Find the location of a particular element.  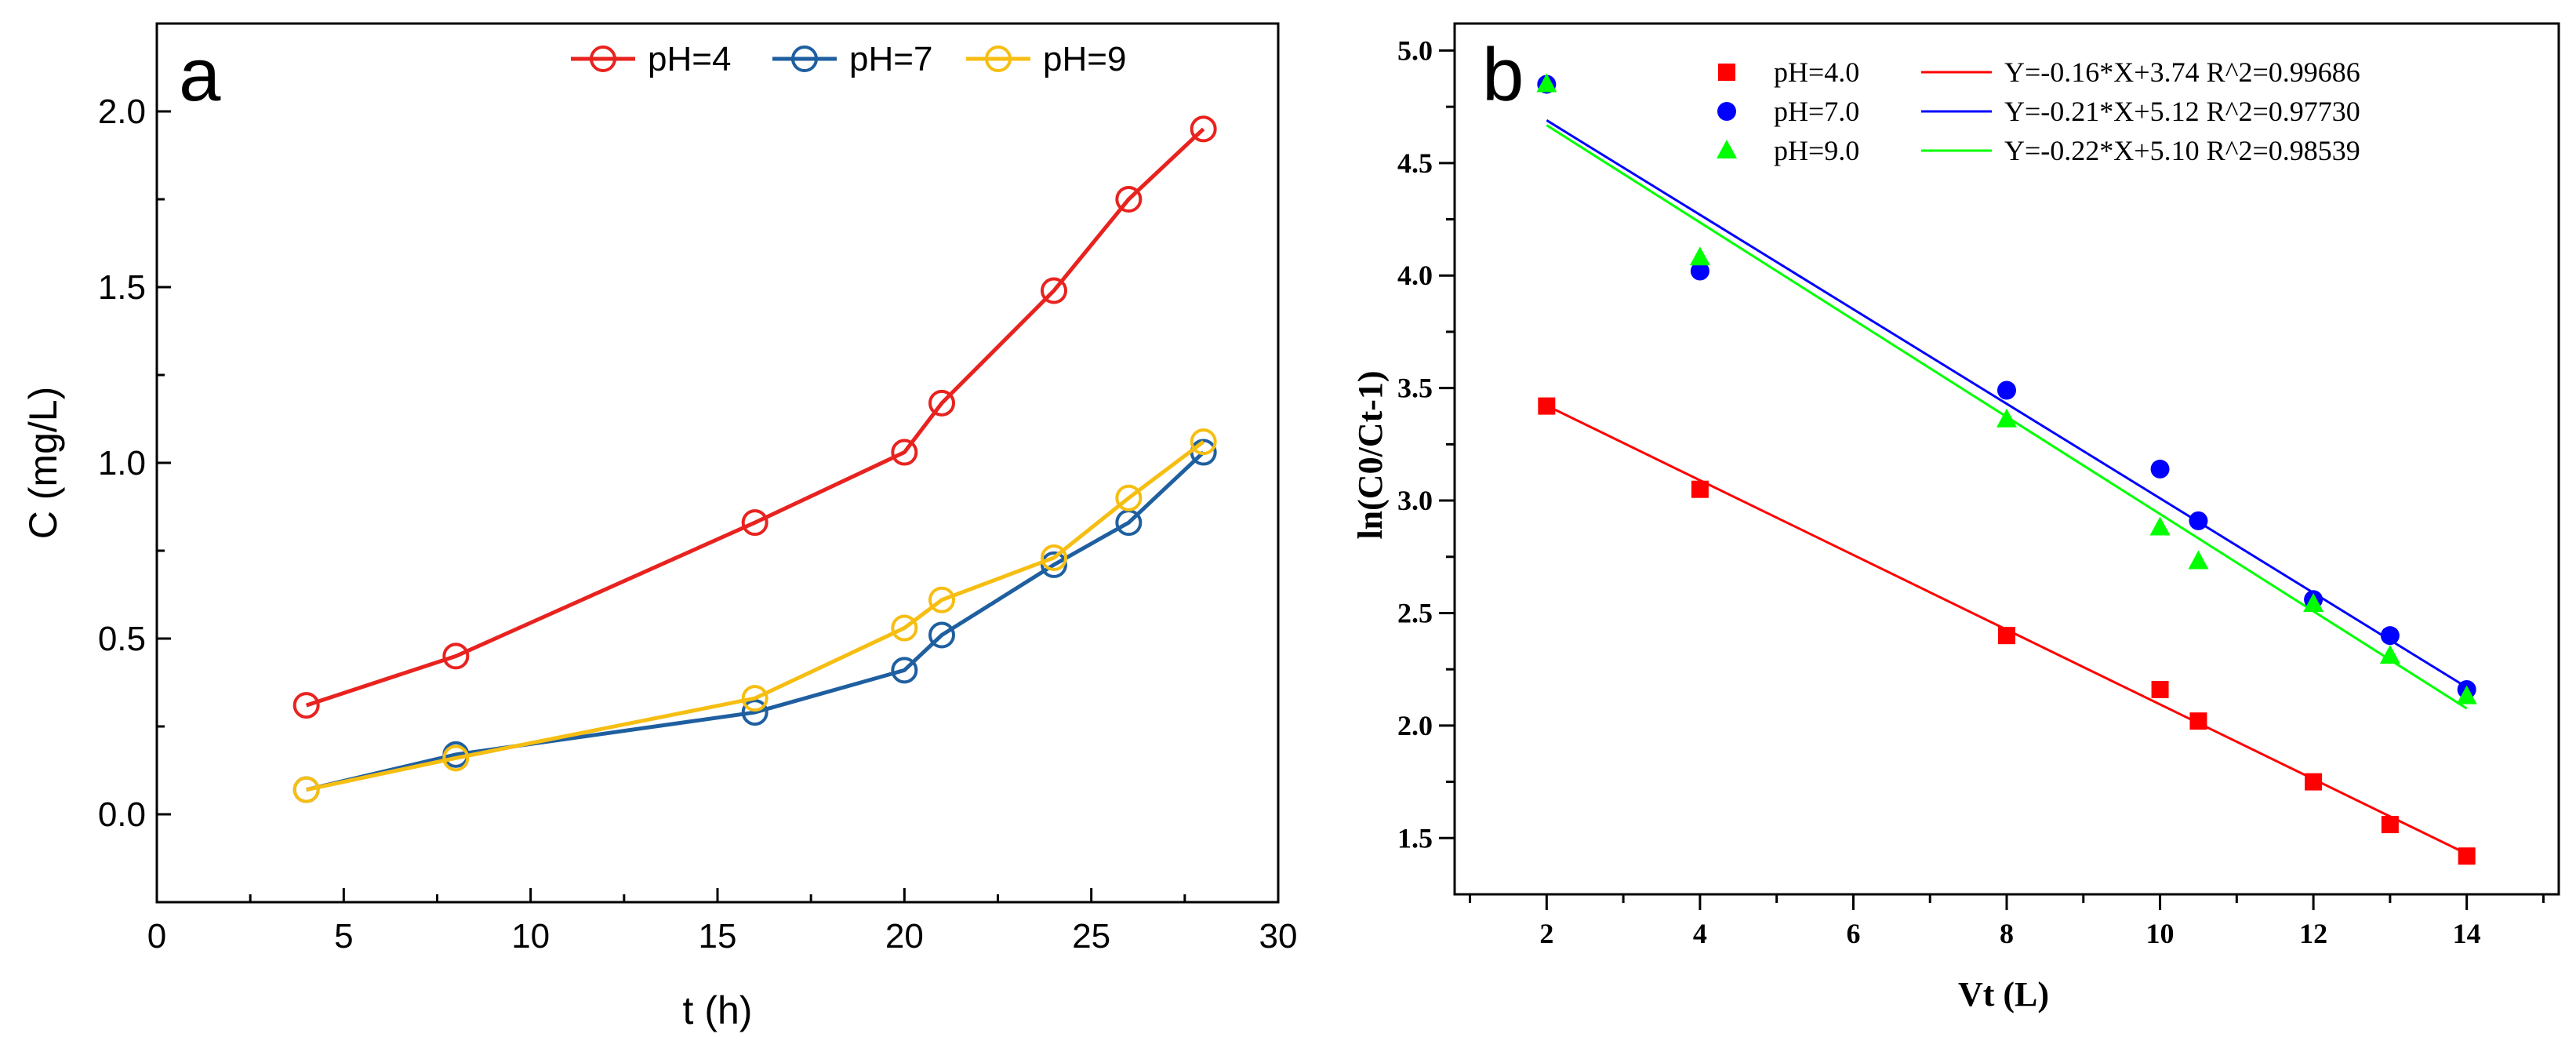

legend-label-a: pH=7 is located at coordinates (890, 59).